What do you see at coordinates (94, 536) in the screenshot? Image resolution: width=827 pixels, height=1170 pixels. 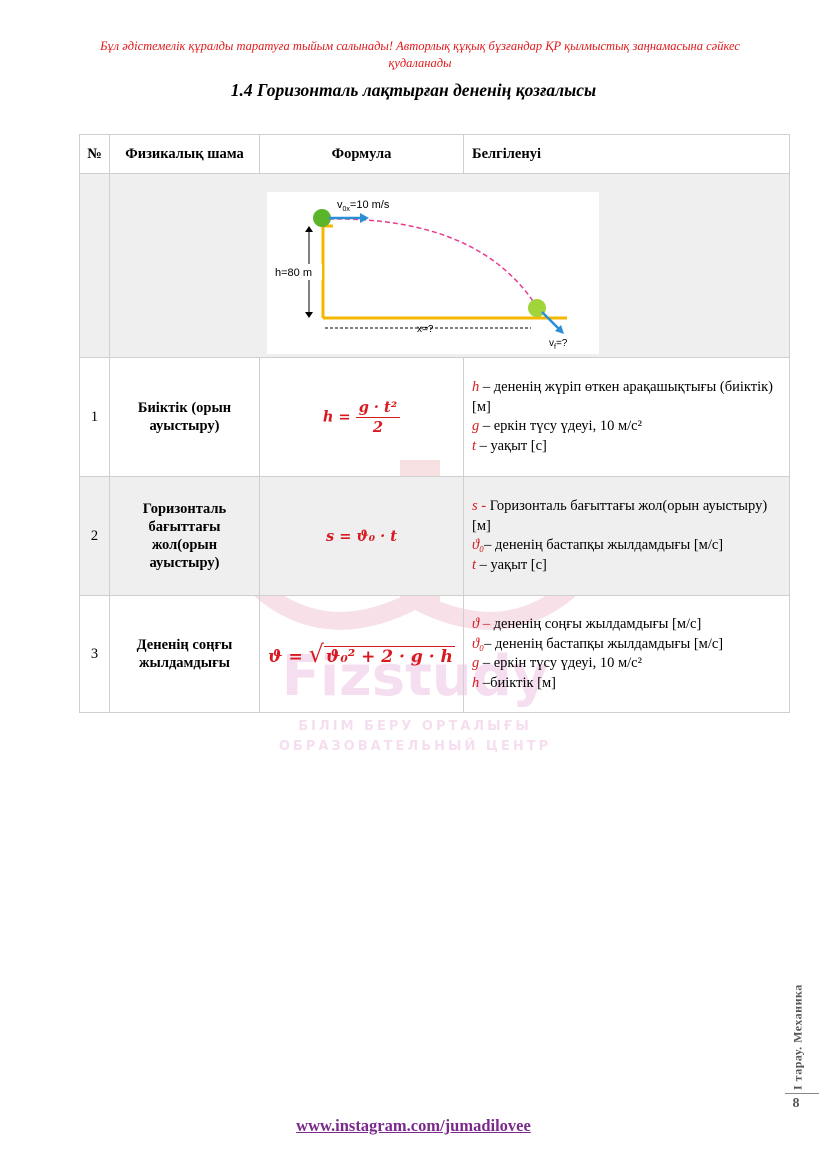 I see `row-number: 2` at bounding box center [94, 536].